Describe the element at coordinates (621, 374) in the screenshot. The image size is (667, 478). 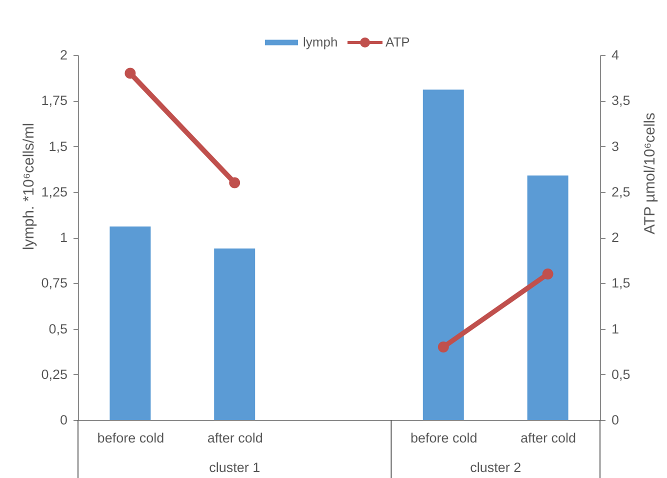
I see `y2-tick-label: 0,5` at that location.